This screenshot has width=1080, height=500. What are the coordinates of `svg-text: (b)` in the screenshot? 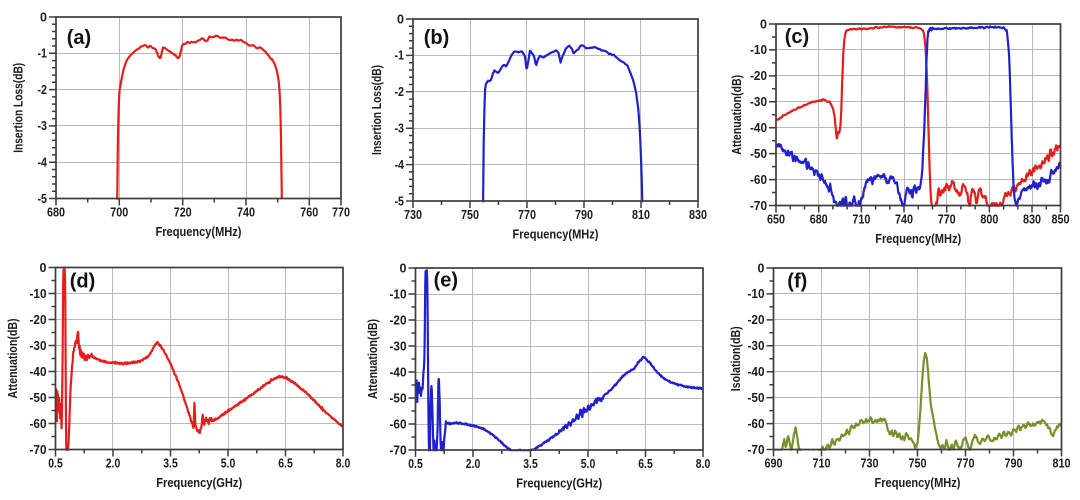 It's located at (437, 38).